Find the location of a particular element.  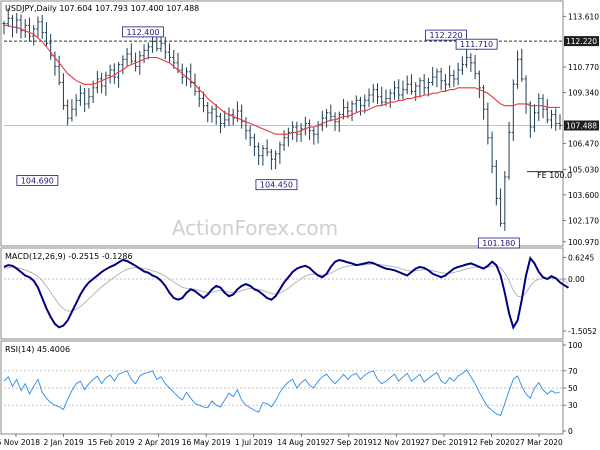

price-axis-label: 110.770 is located at coordinates (583, 67).